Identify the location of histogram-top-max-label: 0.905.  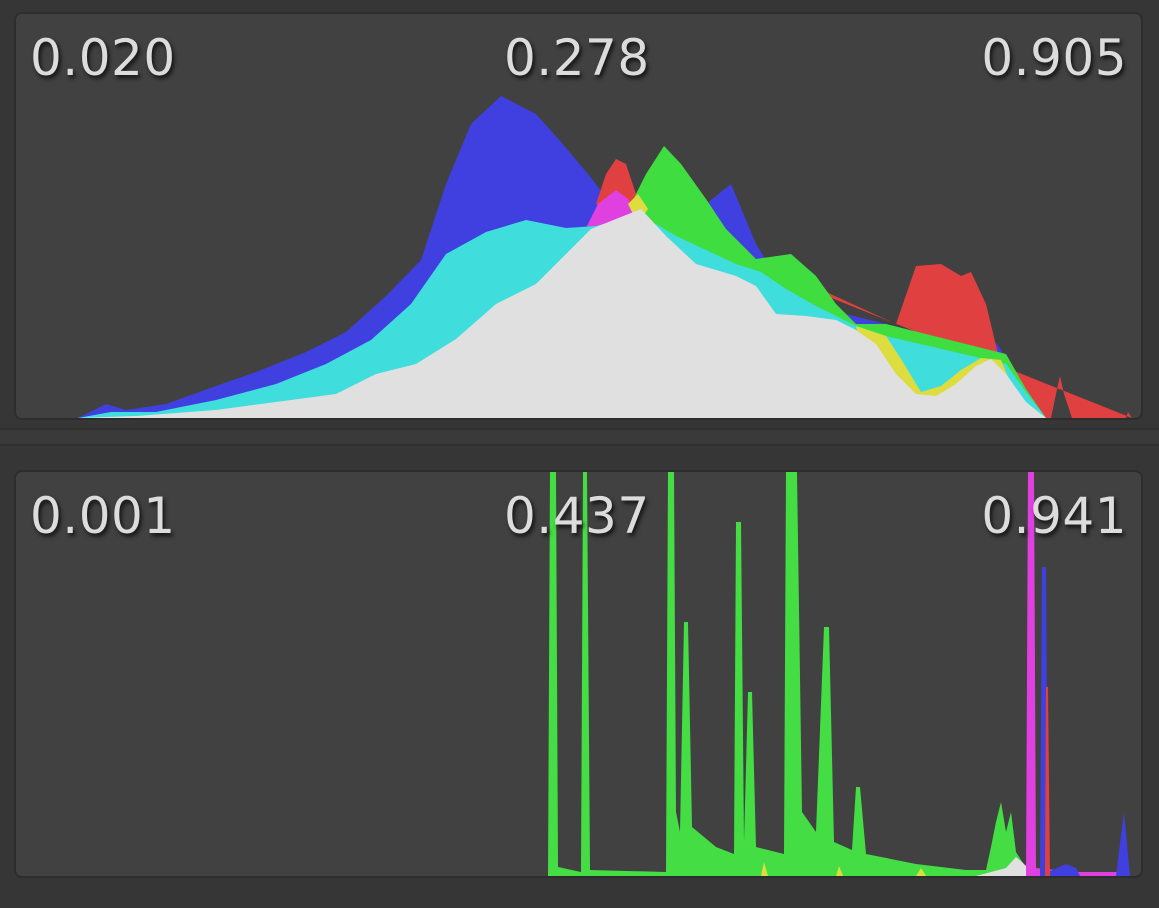
(1054, 58).